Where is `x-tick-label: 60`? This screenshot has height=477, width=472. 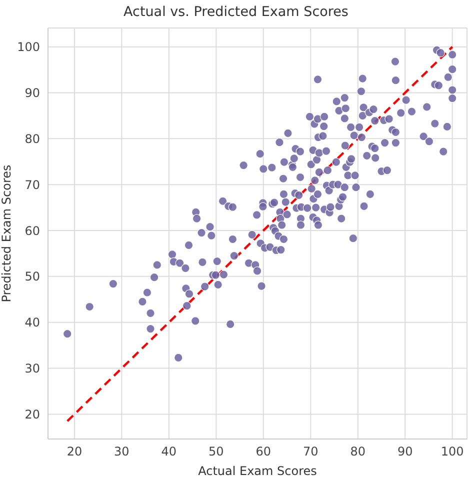 x-tick-label: 60 is located at coordinates (264, 451).